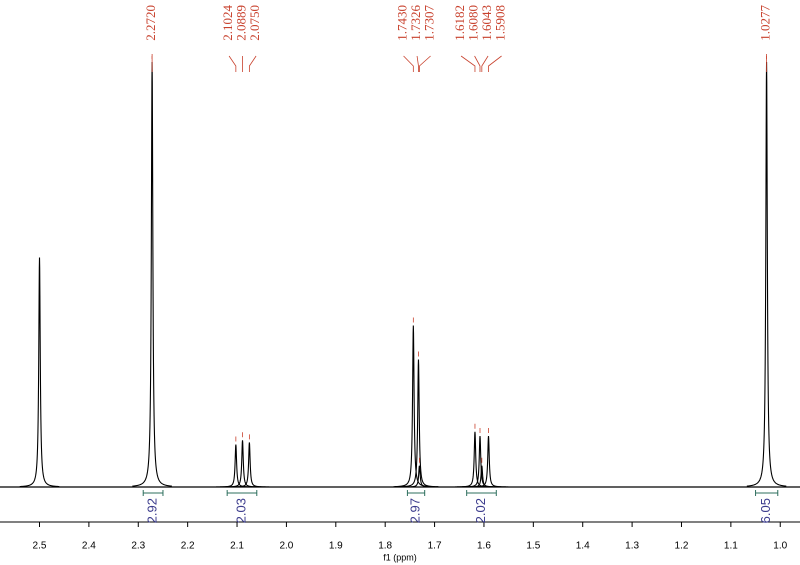  Describe the element at coordinates (188, 546) in the screenshot. I see `x-tick-label: 2.2` at that location.